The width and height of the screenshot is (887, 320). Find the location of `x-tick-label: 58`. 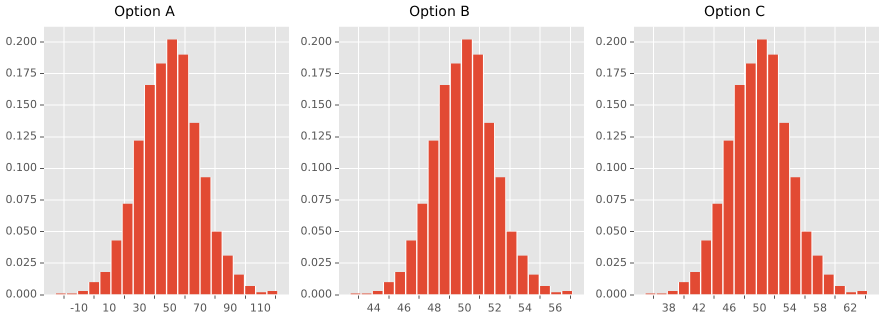

x-tick-label: 58 is located at coordinates (820, 307).